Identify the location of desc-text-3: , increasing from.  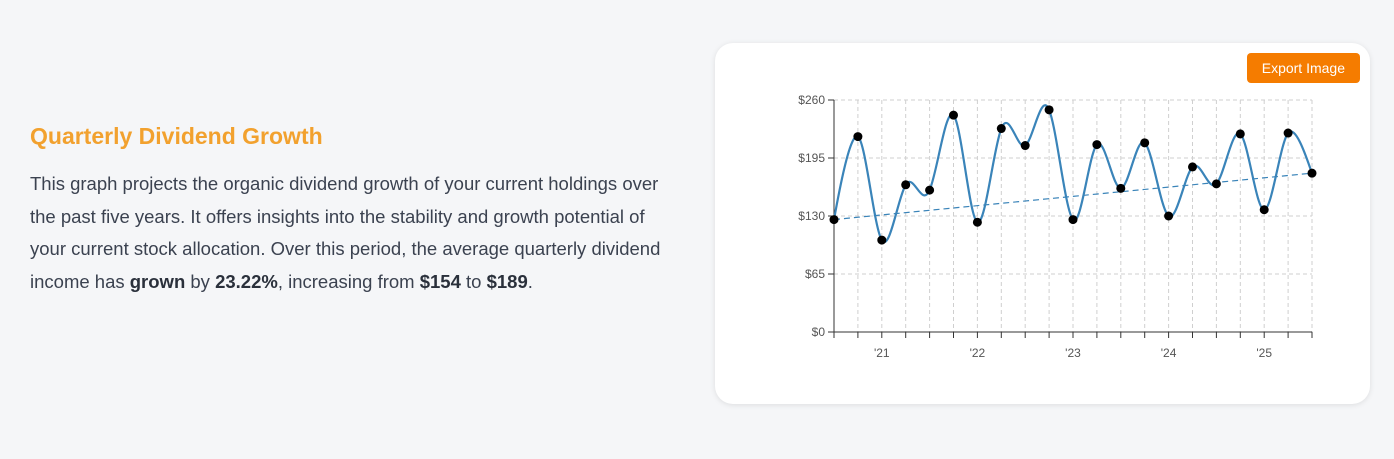
(348, 281).